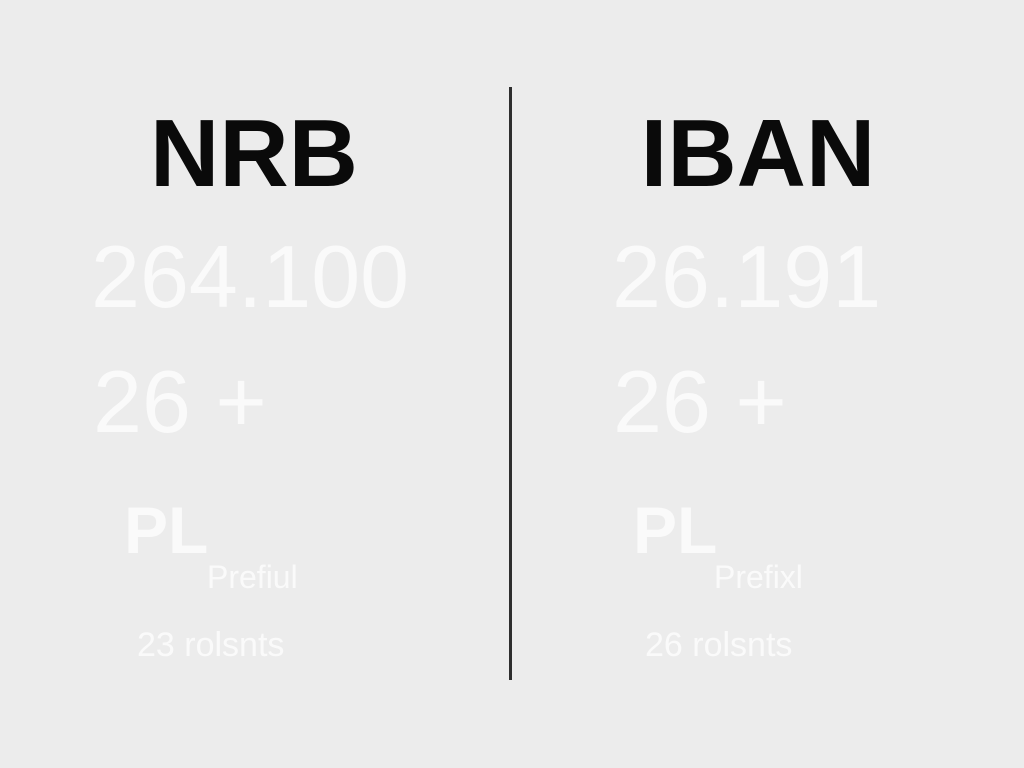  Describe the element at coordinates (675, 530) in the screenshot. I see `iban-prefix: PL` at that location.